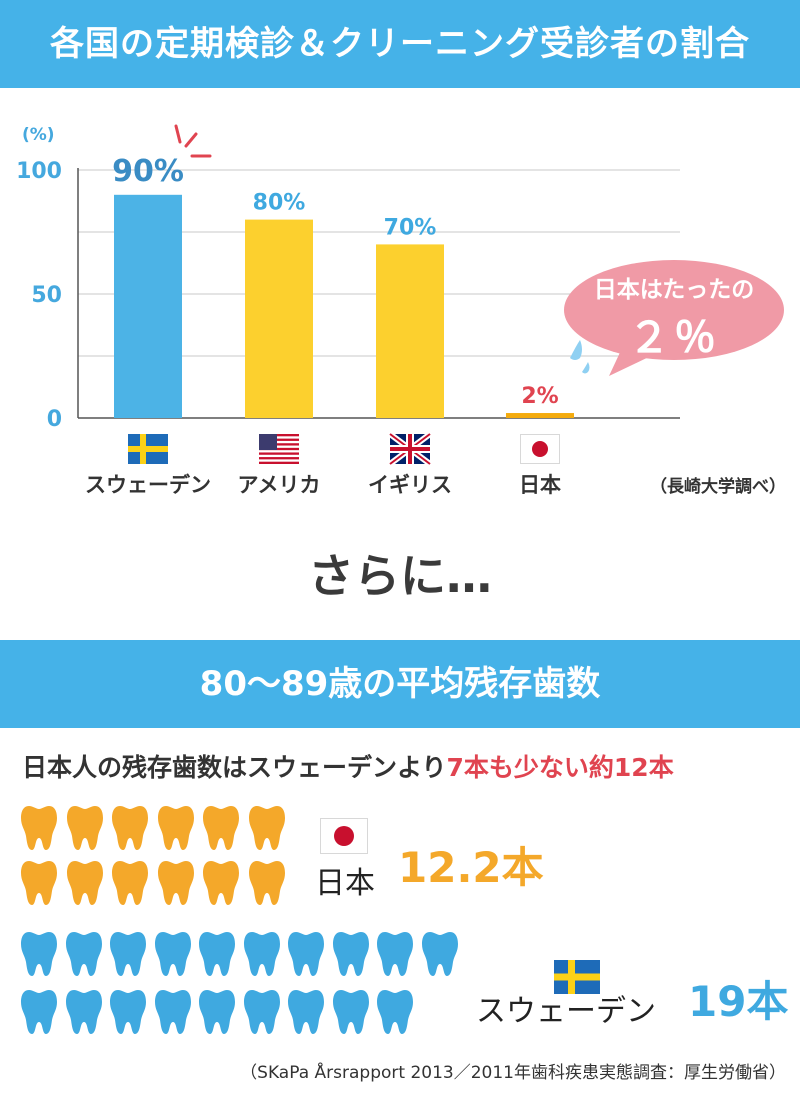 The width and height of the screenshot is (800, 1093). Describe the element at coordinates (234, 767) in the screenshot. I see `summary-prefix: 日本人の残存歯数はスウェーデンより` at that location.